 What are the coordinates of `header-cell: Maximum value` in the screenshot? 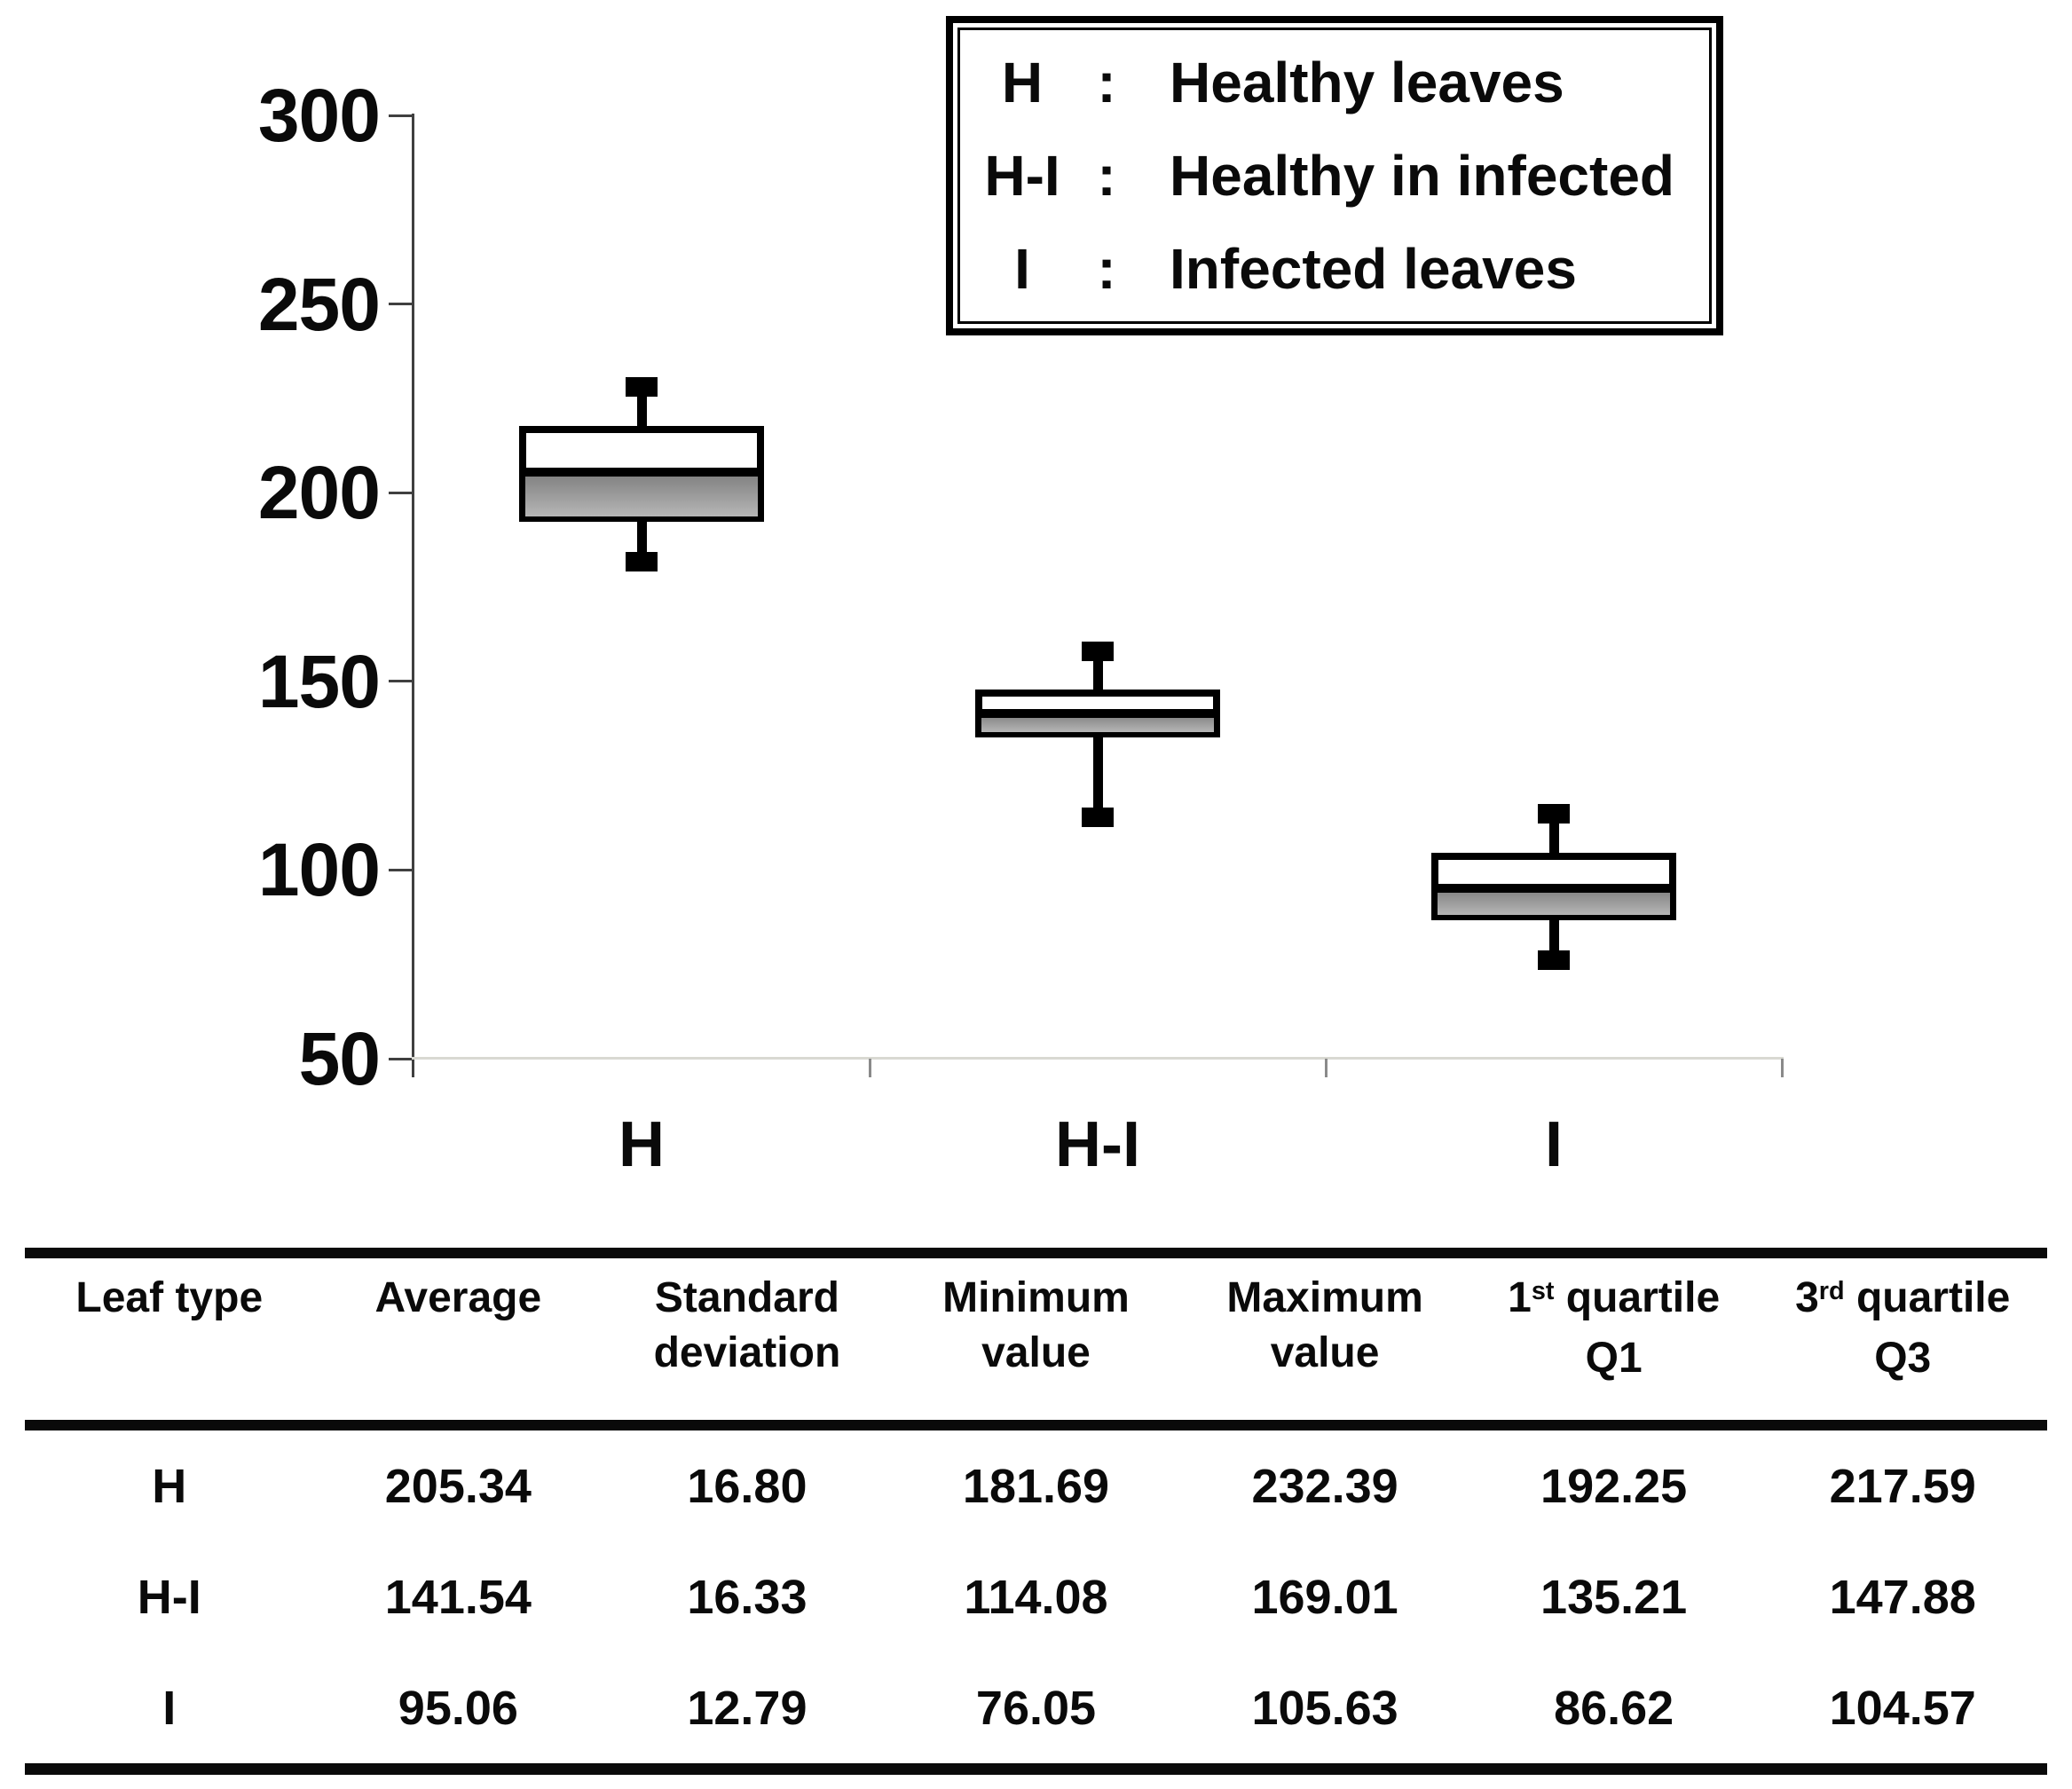 It's located at (1325, 1328).